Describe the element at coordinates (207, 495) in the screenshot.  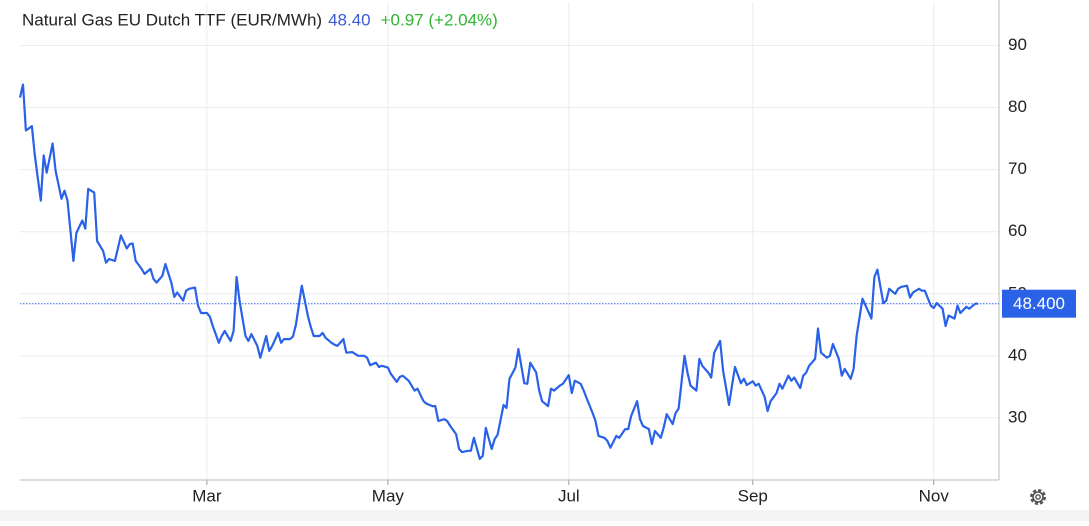
I see `x-tick-label: Mar` at that location.